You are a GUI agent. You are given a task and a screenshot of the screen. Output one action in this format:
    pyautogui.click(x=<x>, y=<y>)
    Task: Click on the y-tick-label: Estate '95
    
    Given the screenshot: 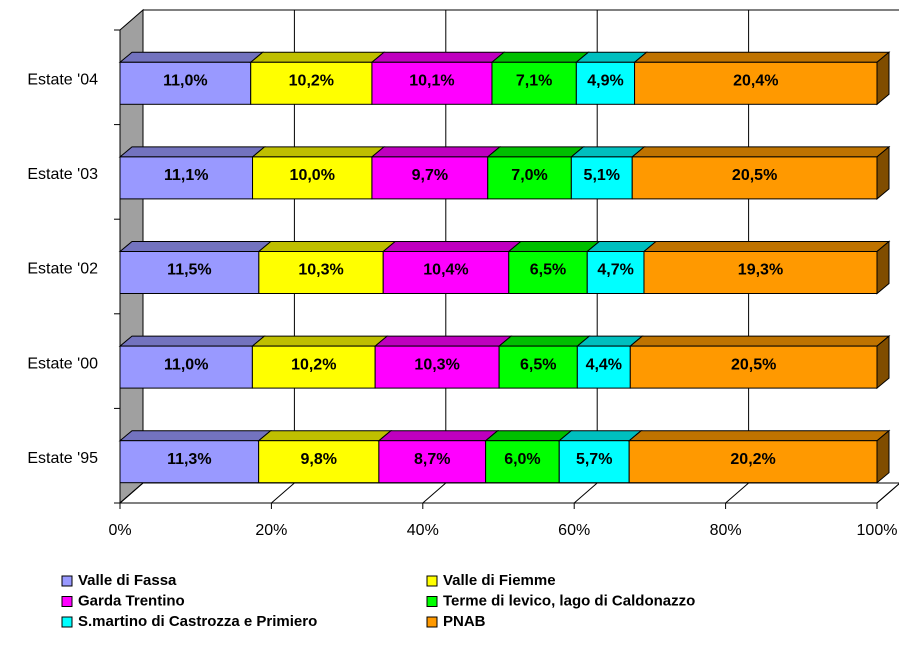 What is the action you would take?
    pyautogui.click(x=62, y=458)
    